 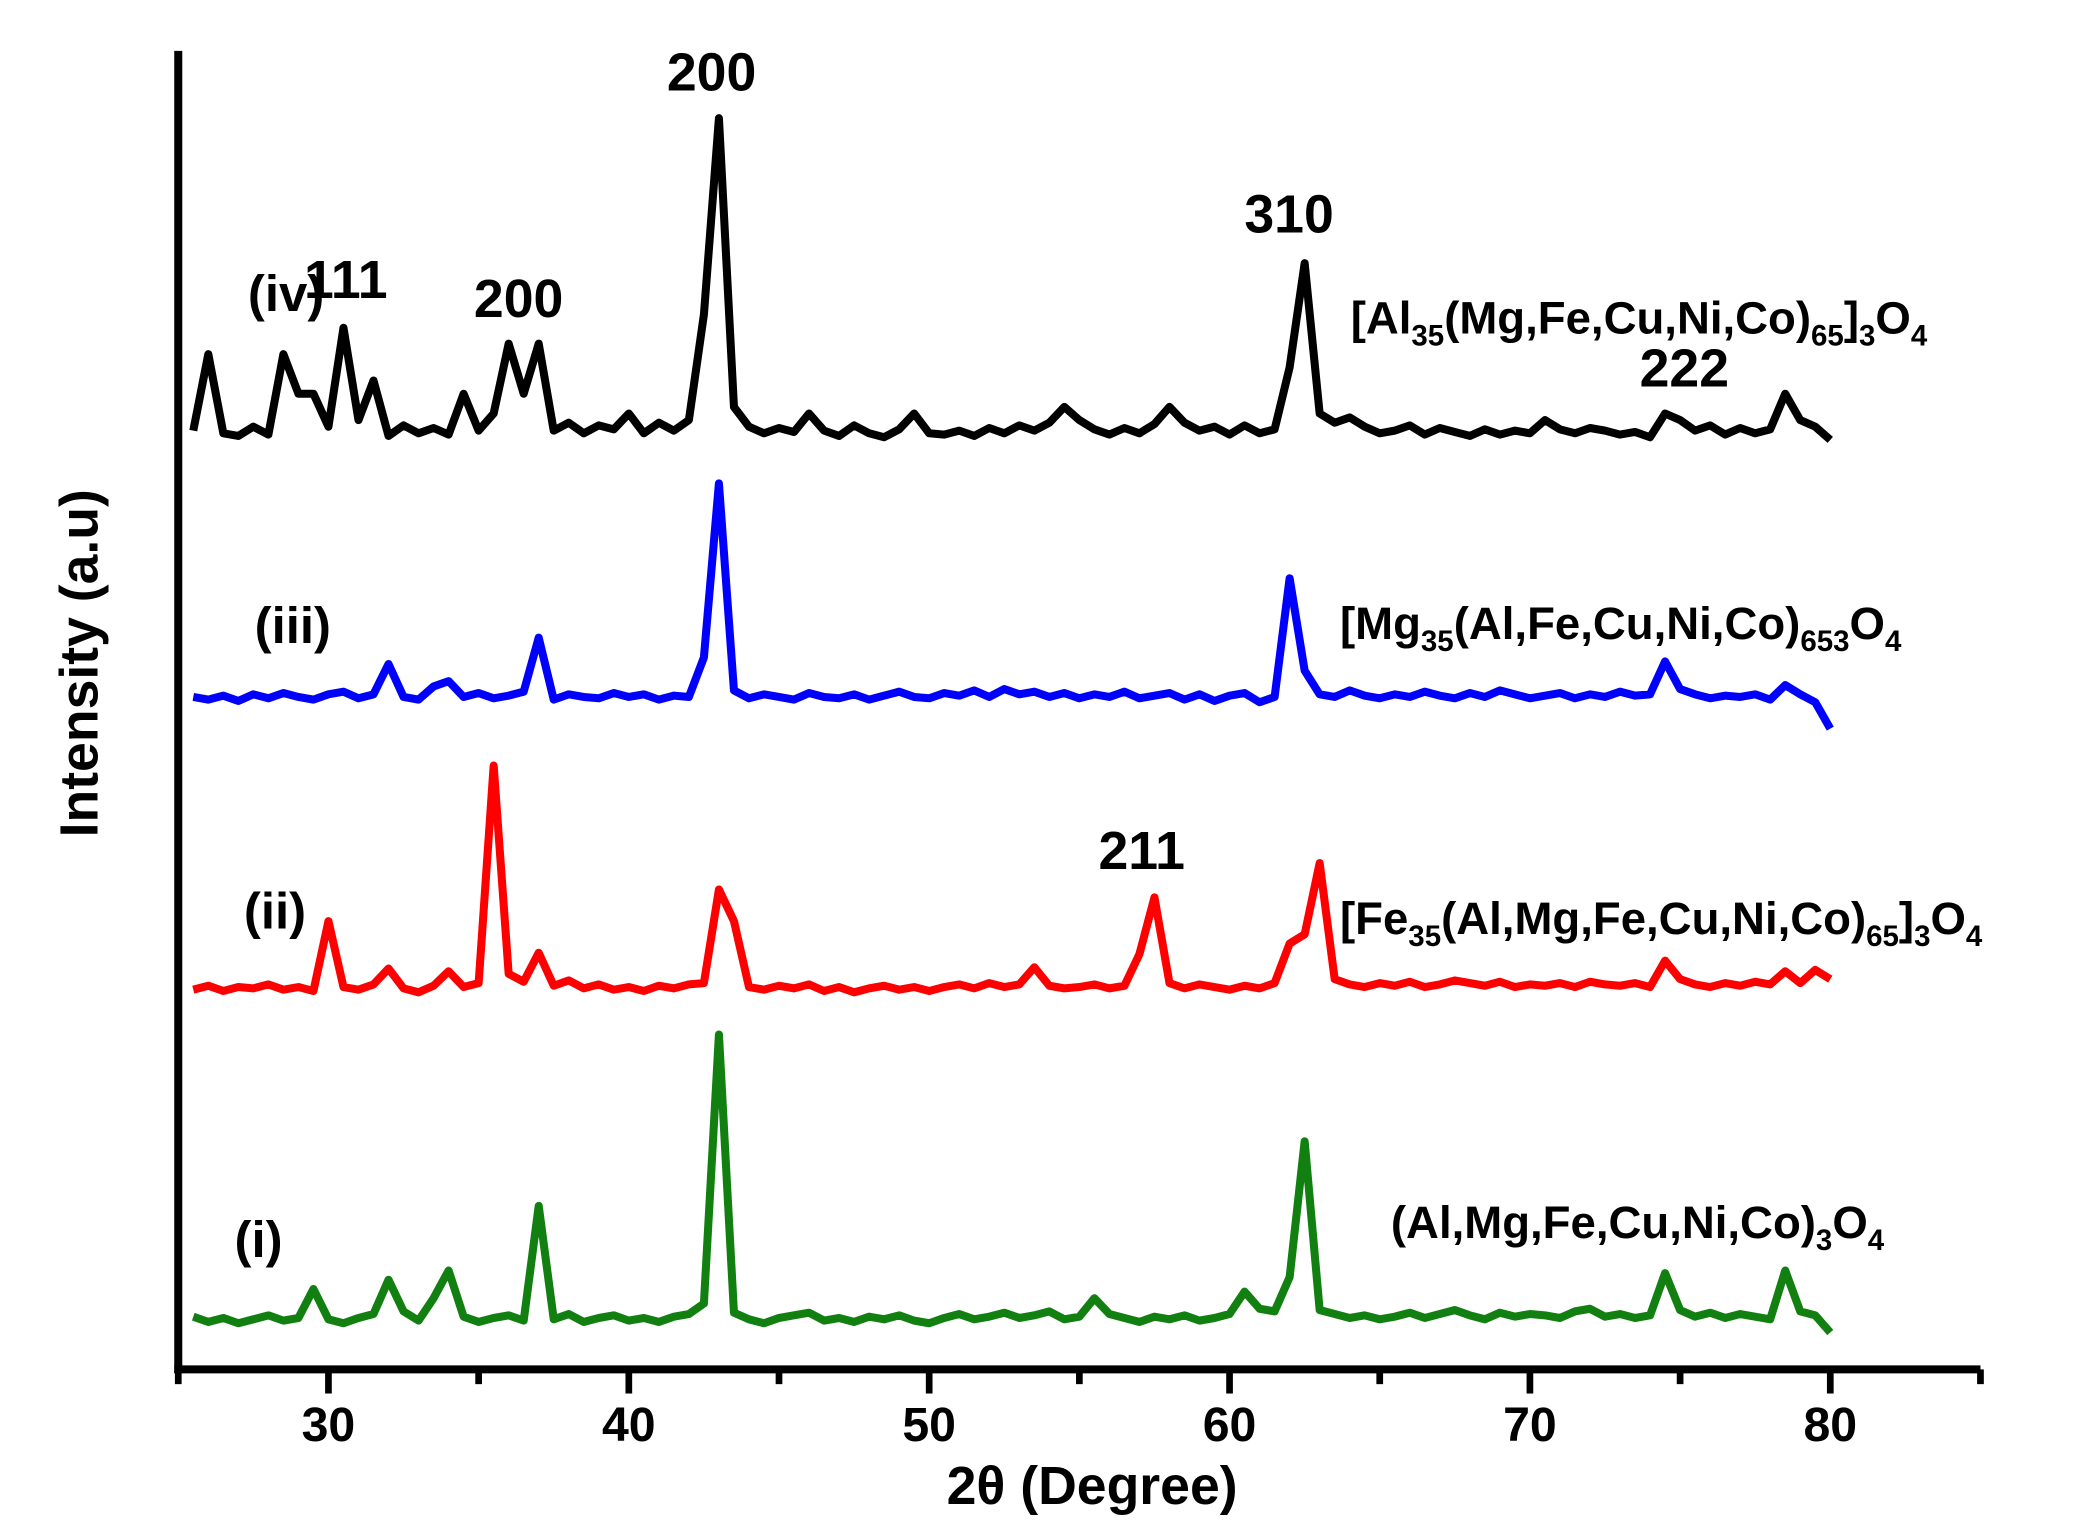 I want to click on x-tick-label: 40, so click(x=629, y=1425).